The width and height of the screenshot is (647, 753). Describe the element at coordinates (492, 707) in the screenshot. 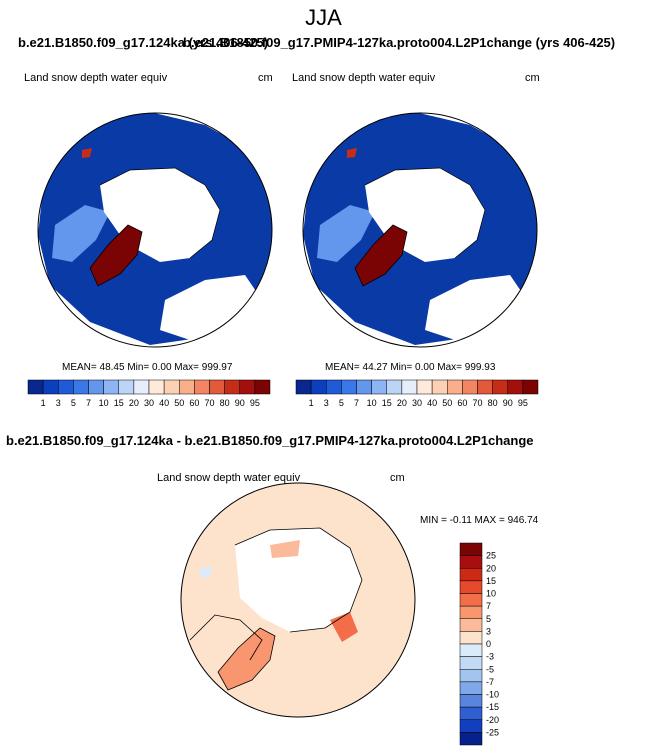

I see `colorbar-tick-label: -15` at that location.